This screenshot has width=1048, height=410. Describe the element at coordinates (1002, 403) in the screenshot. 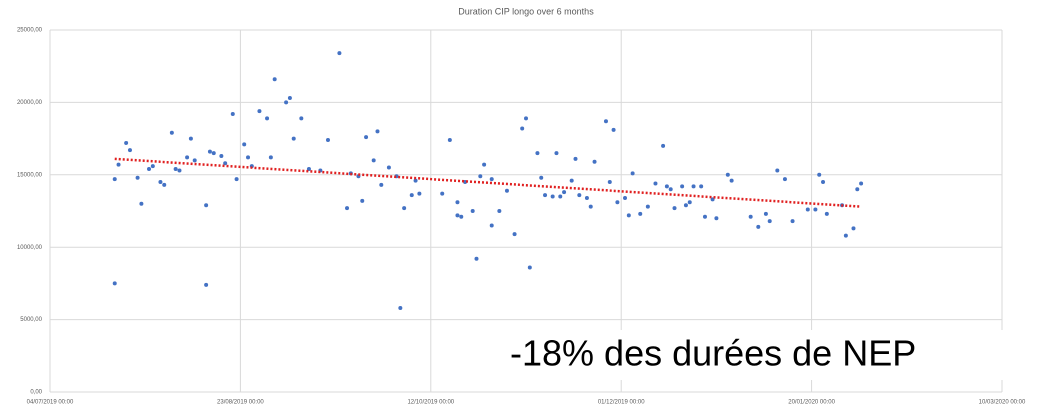

I see `x-tick-label: 10/03/2020 00:00` at that location.